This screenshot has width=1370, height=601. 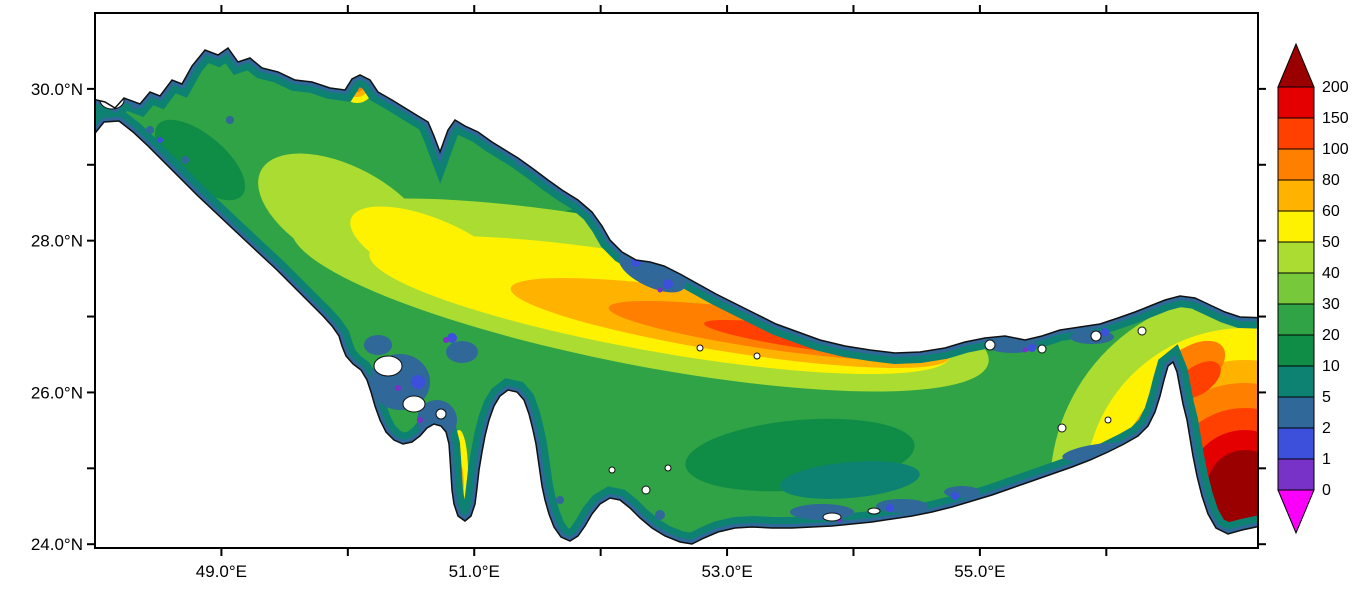 I want to click on y-axis-tick-label: 28.0°N, so click(x=57, y=241).